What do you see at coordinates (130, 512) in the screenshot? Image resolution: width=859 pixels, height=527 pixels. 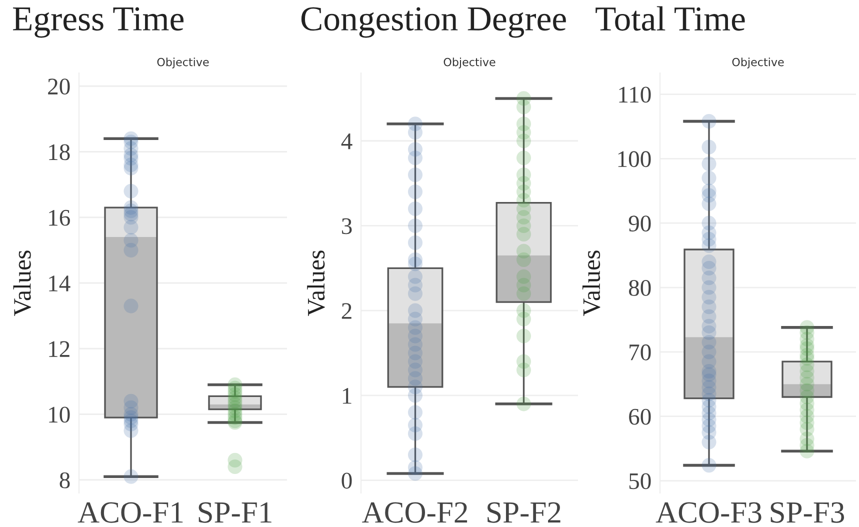 I see `x-tick-label: ACO-F1` at bounding box center [130, 512].